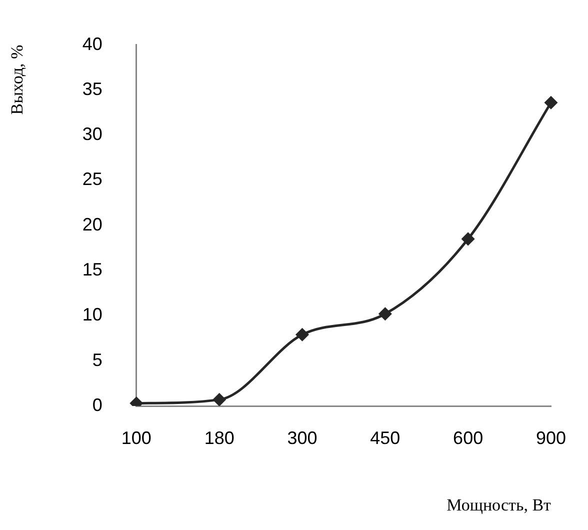 The width and height of the screenshot is (588, 530). What do you see at coordinates (97, 404) in the screenshot?
I see `y-tick-label: 0` at bounding box center [97, 404].